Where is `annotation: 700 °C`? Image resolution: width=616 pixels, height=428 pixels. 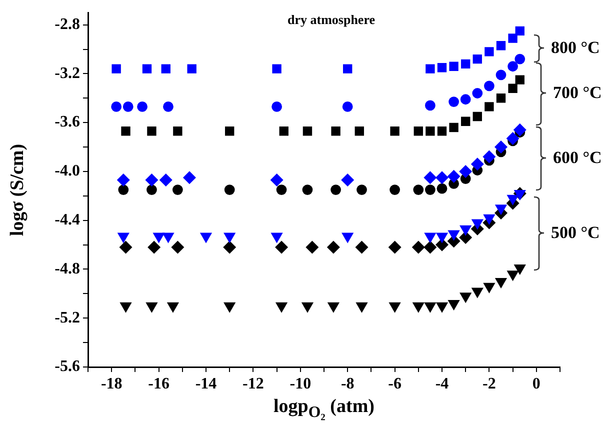
annotation: 700 °C is located at coordinates (577, 93).